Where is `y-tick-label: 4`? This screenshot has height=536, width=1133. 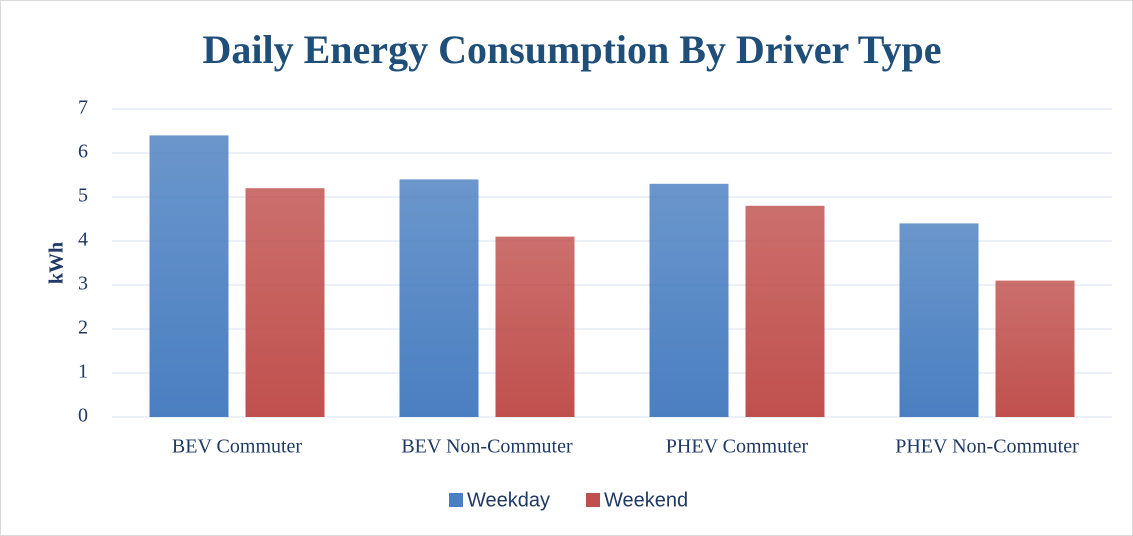 y-tick-label: 4 is located at coordinates (83, 240).